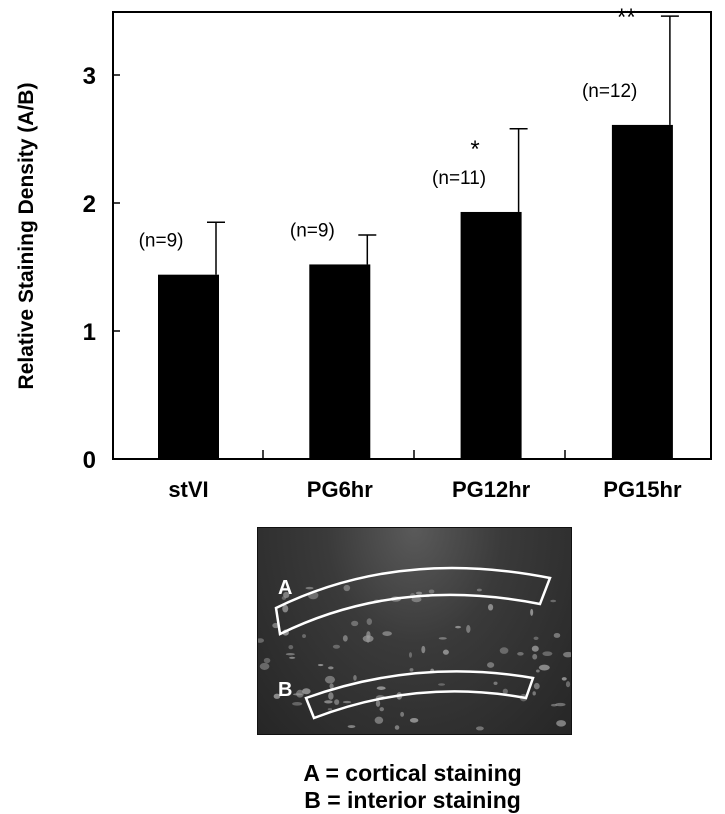 The height and width of the screenshot is (814, 725). Describe the element at coordinates (285, 690) in the screenshot. I see `region-b-label: B` at that location.